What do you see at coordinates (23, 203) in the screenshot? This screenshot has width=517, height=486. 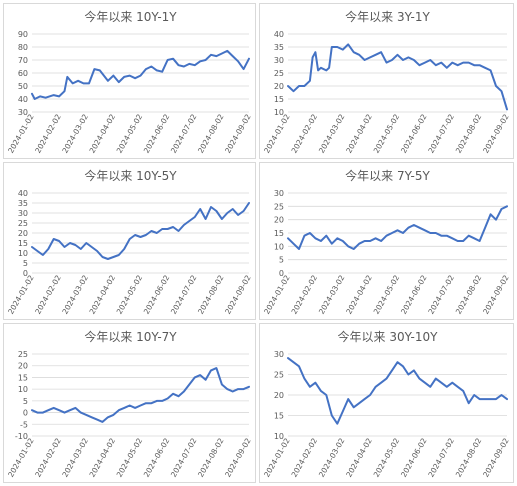 I see `y-tick-label: 35` at bounding box center [23, 203].